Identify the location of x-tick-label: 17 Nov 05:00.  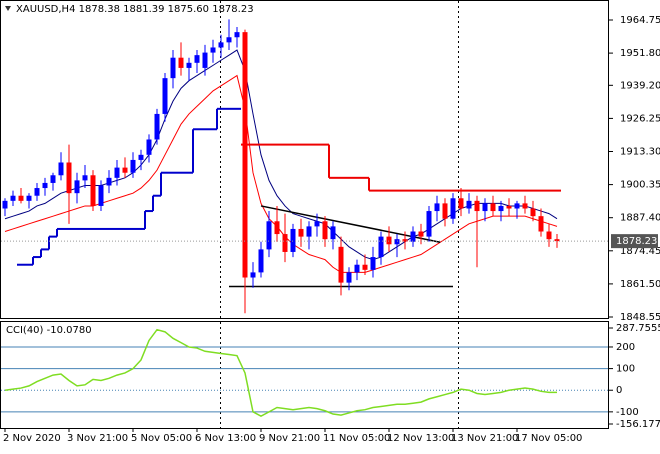
(548, 438).